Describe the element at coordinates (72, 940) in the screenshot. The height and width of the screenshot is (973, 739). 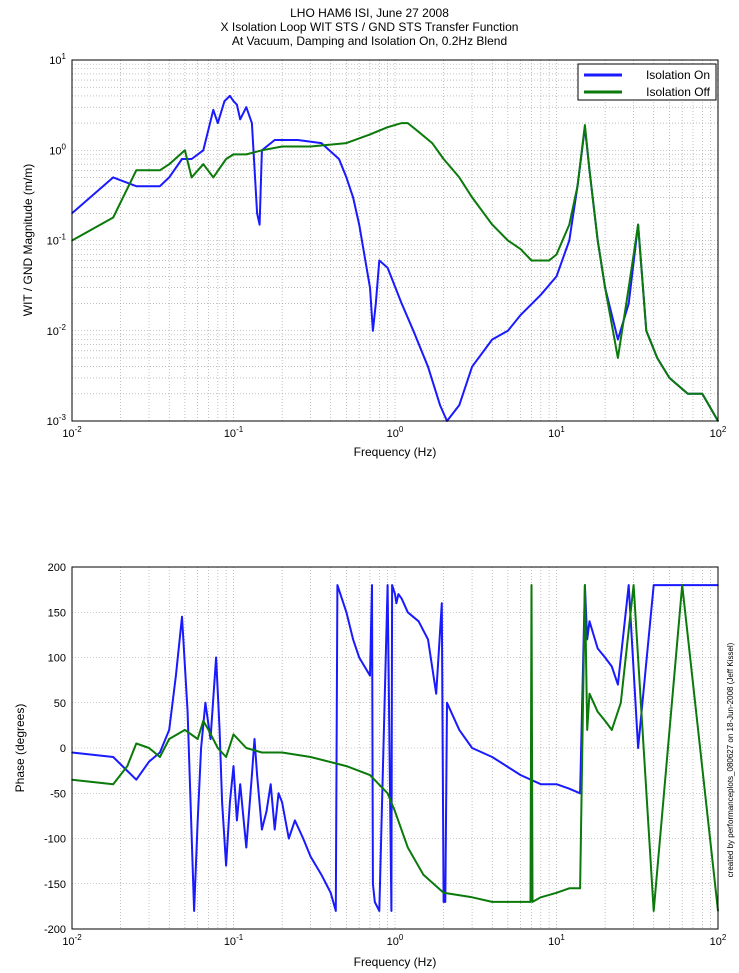
I see `phase-x-tick-label: 10⁻²` at that location.